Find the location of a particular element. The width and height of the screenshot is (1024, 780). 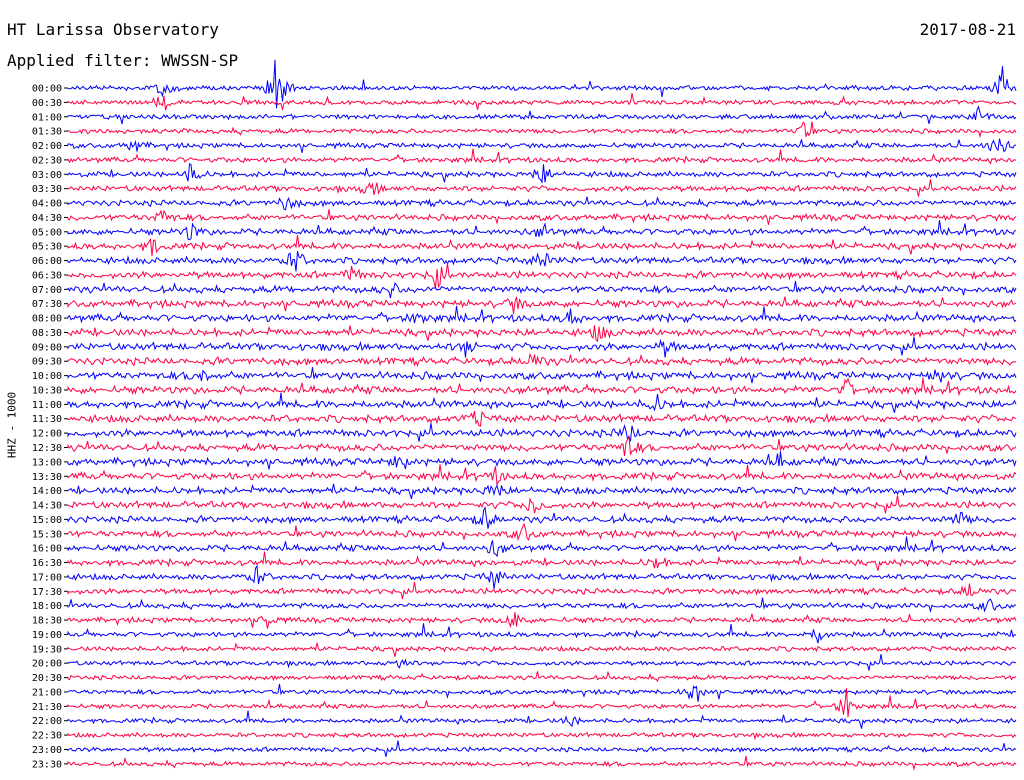

row-label-1430: 14:30 is located at coordinates (47, 506).